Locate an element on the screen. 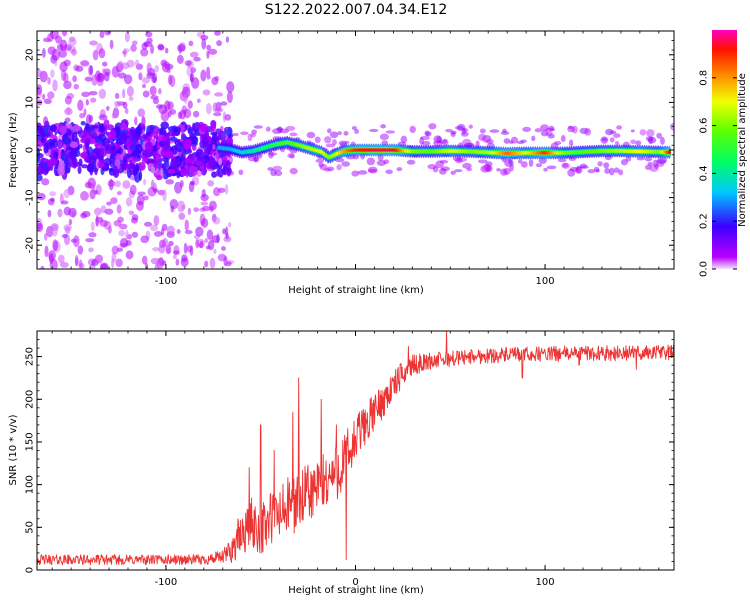 The image size is (750, 600). colorbar-gradient is located at coordinates (724, 149).